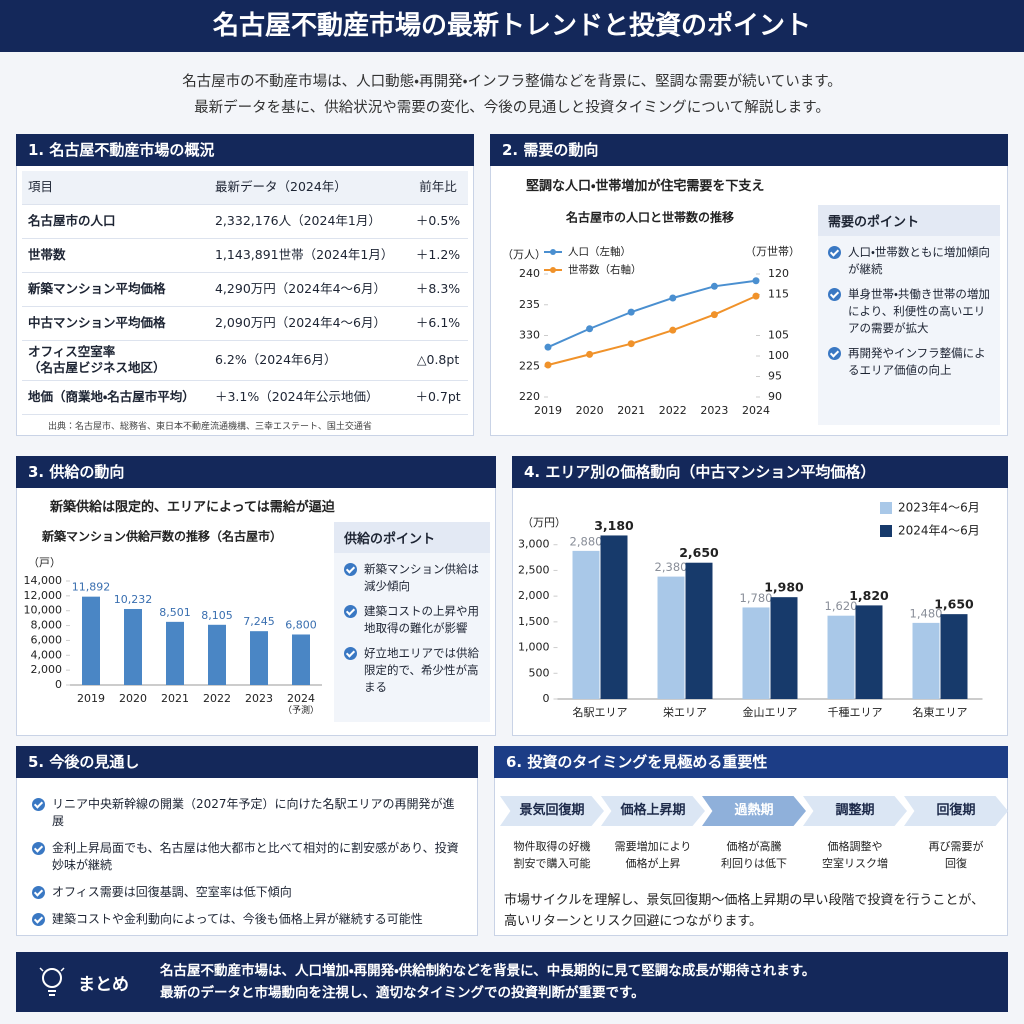  What do you see at coordinates (546, 698) in the screenshot?
I see `tick-label: 0` at bounding box center [546, 698].